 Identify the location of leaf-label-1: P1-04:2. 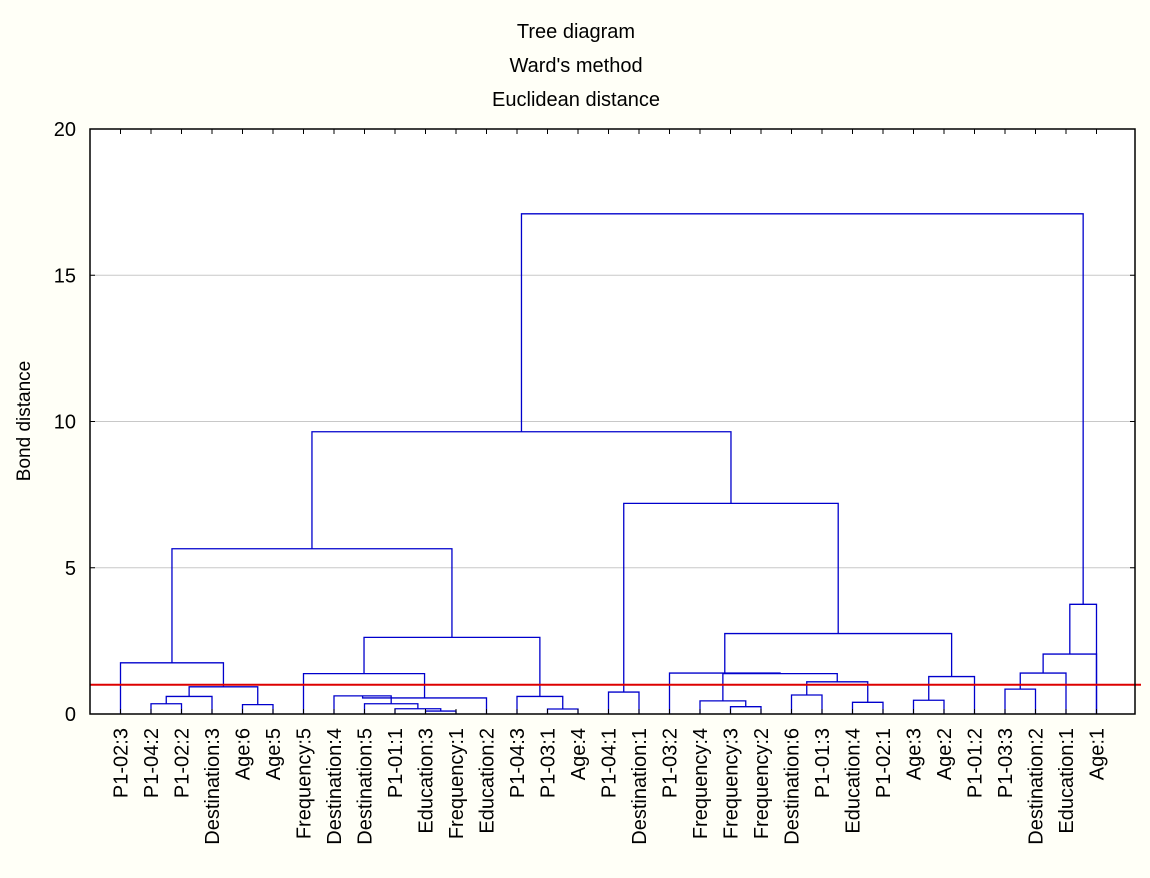
(152, 763).